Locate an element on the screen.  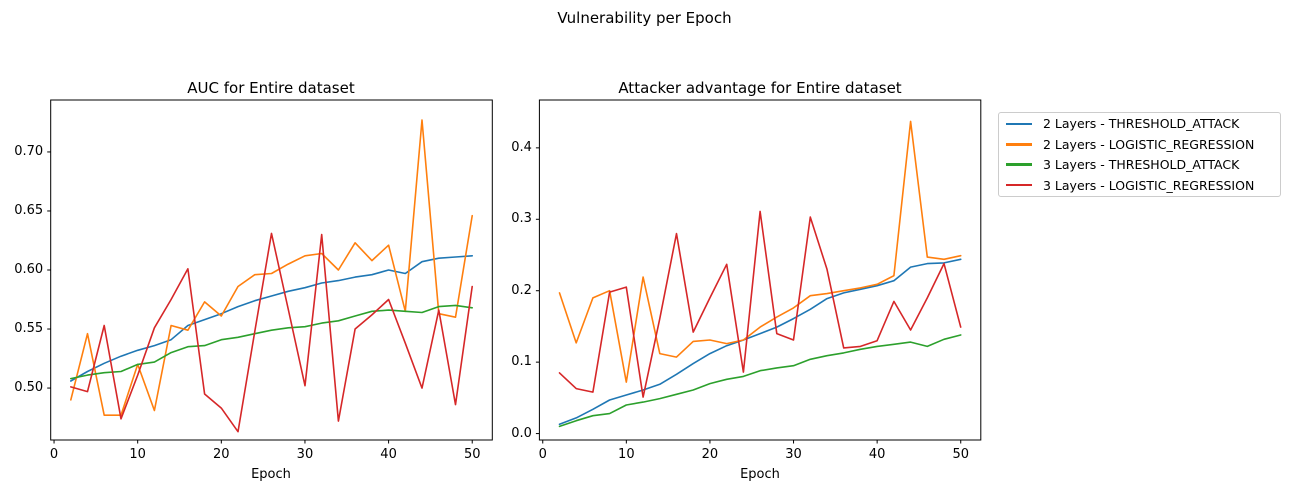
legend-label: 3 Layers - THRESHOLD_ATTACK is located at coordinates (1141, 165).